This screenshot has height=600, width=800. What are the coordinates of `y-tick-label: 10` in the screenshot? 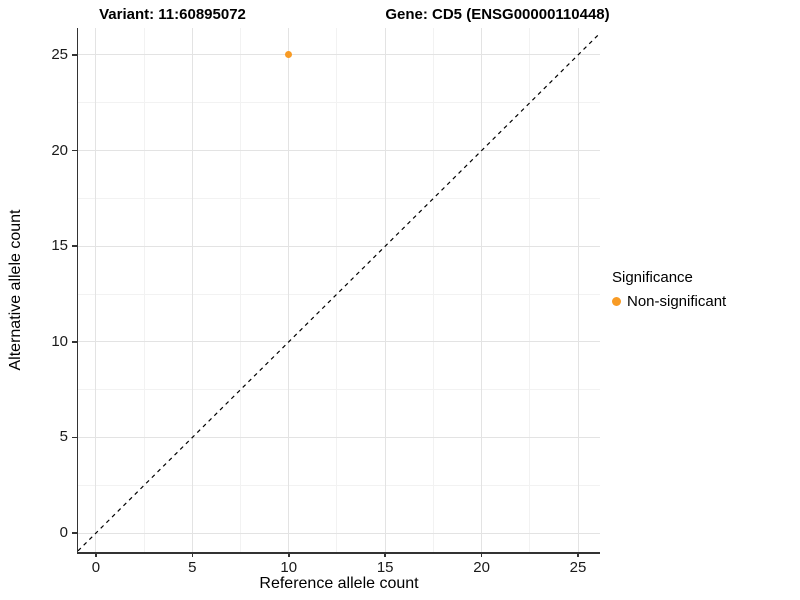 It's located at (59, 341).